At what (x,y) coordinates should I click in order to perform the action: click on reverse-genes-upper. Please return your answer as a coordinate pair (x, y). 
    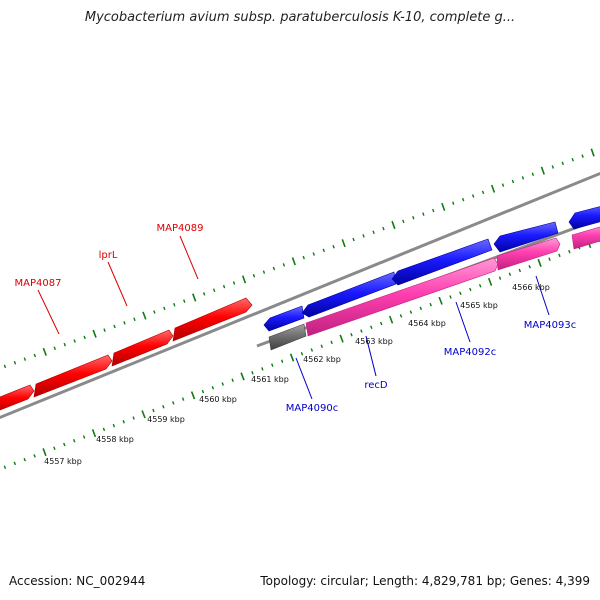
    Looking at the image, I should click on (431, 268).